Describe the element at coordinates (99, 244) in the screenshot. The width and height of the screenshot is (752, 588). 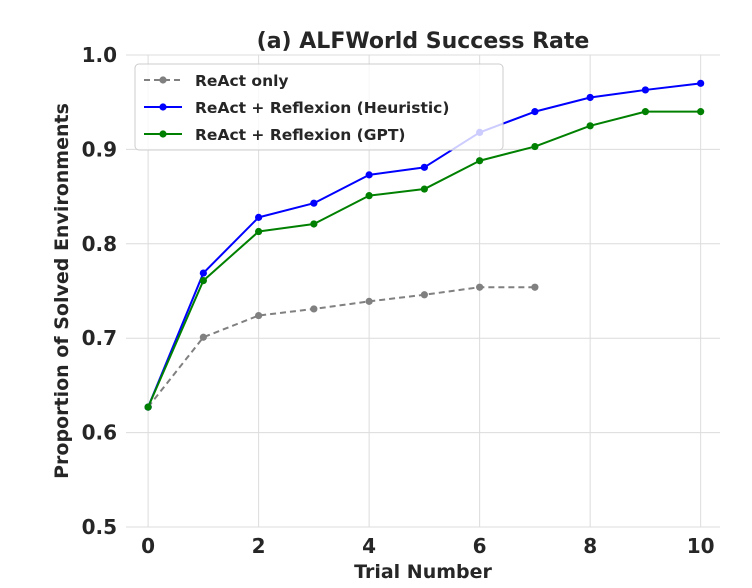
I see `y-tick-label: 0.8` at that location.